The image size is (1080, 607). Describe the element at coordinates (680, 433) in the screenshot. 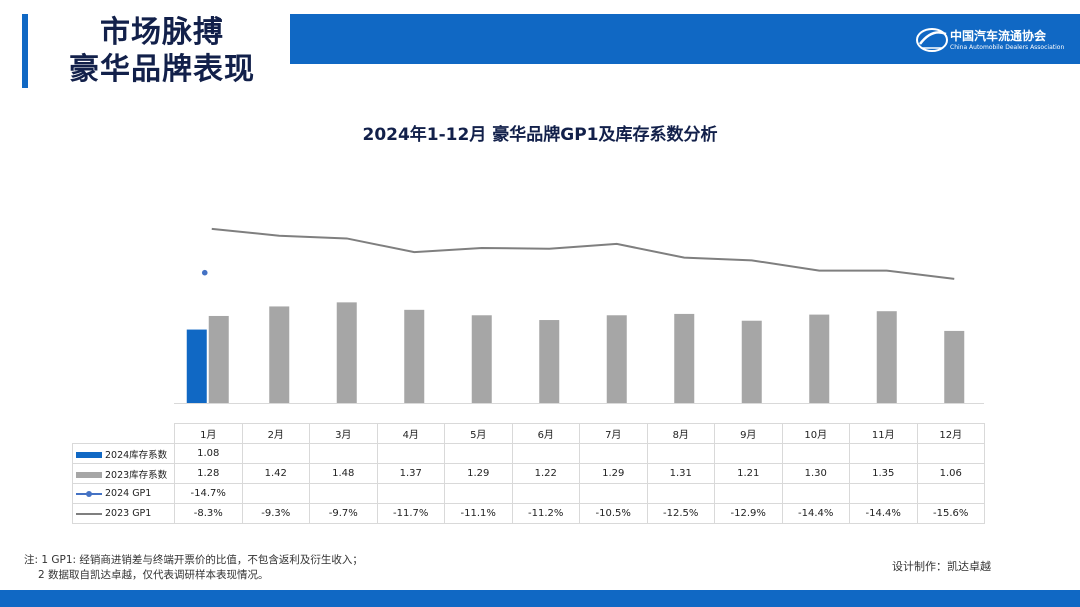

I see `x-tick-label: 8月` at that location.